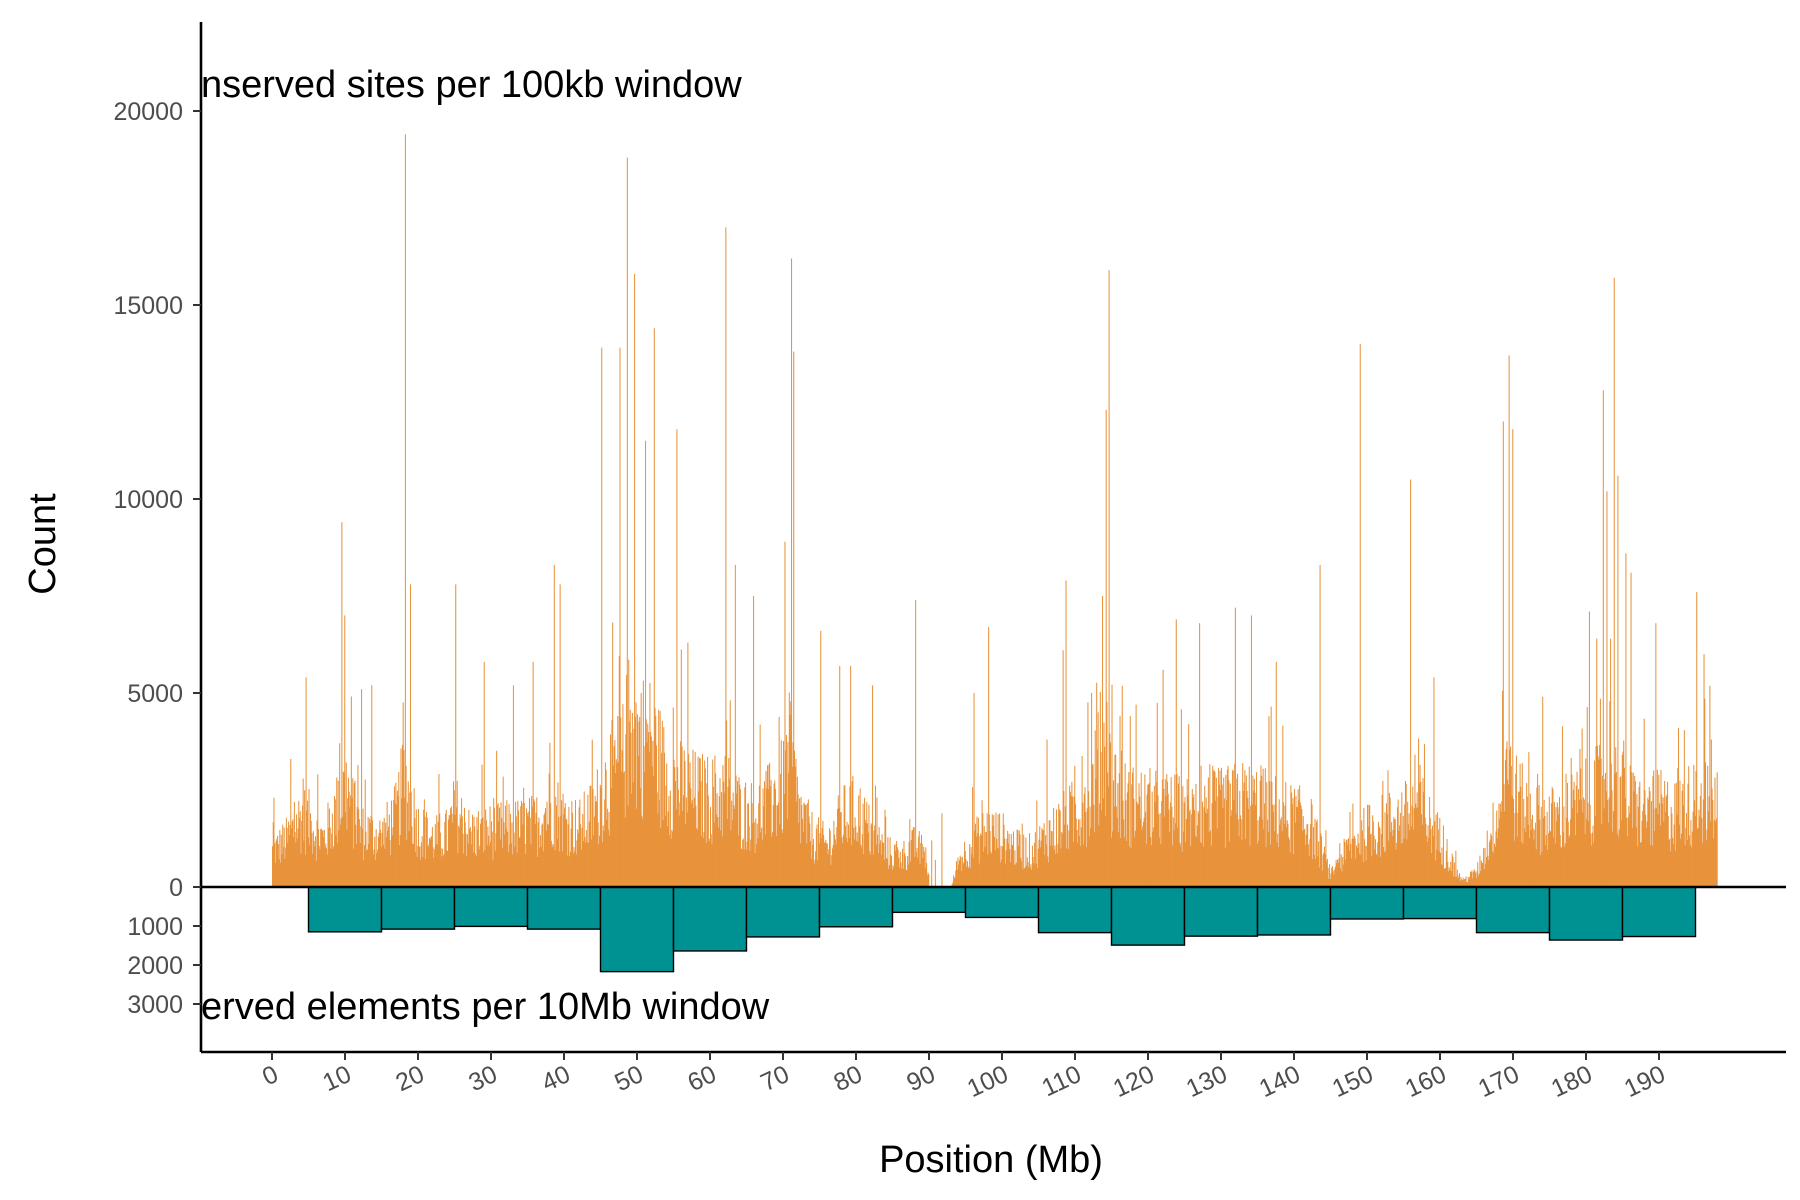 The width and height of the screenshot is (1800, 1200). I want to click on lower-bar, so click(1440, 903).